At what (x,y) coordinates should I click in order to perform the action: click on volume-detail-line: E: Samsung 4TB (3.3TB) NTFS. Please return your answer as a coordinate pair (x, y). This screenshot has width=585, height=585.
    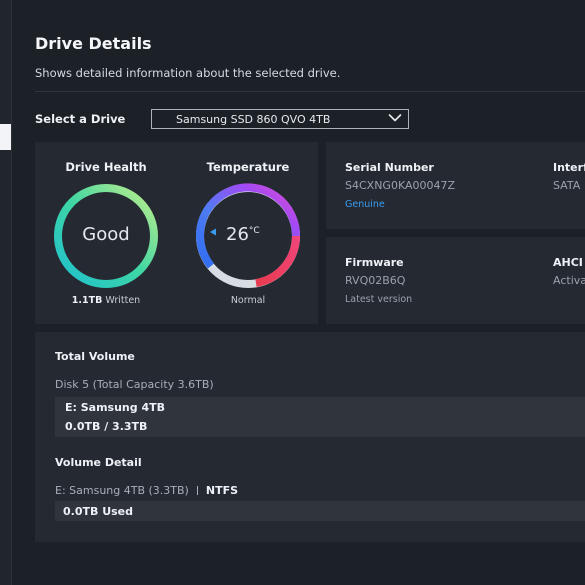
    Looking at the image, I should click on (146, 490).